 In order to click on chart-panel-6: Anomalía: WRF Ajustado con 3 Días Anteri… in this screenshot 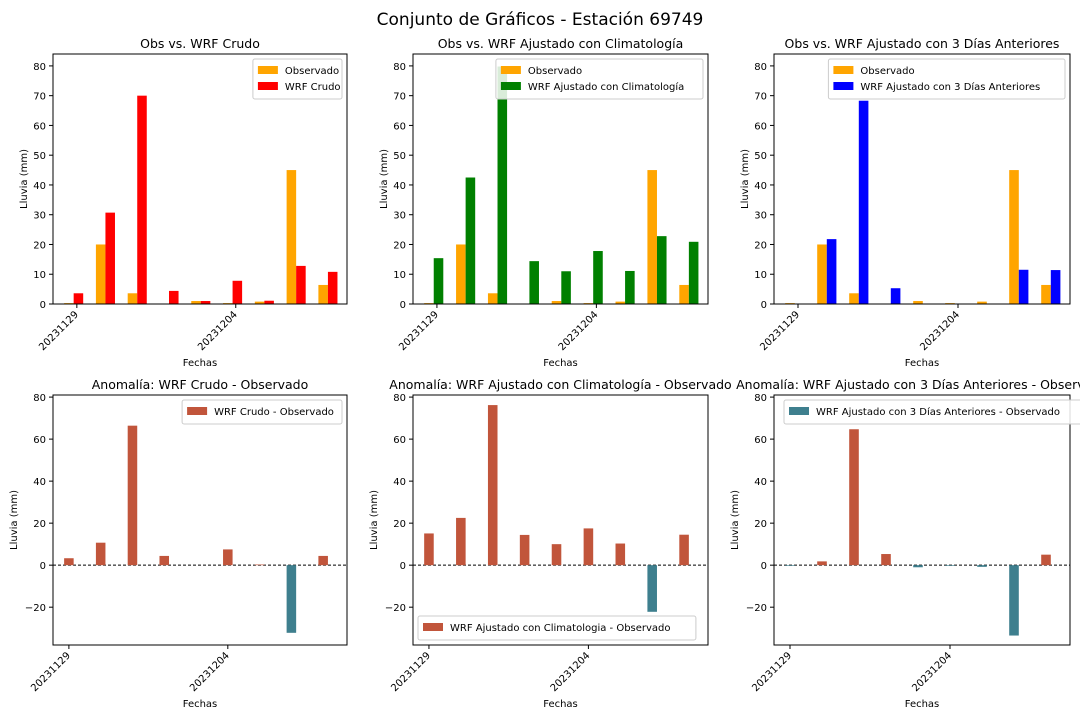, I will do `click(905, 543)`.